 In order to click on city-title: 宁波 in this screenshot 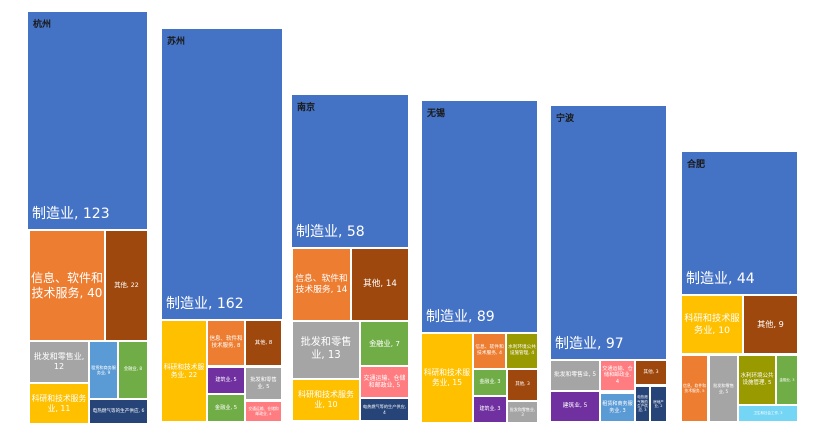, I will do `click(565, 119)`.